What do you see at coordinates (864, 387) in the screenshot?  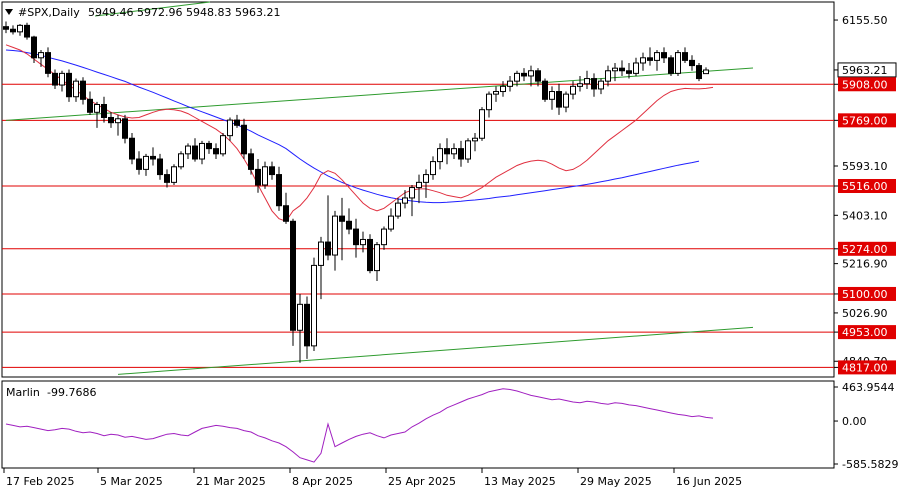 I see `ind-y-tick-0: 463.9544` at bounding box center [864, 387].